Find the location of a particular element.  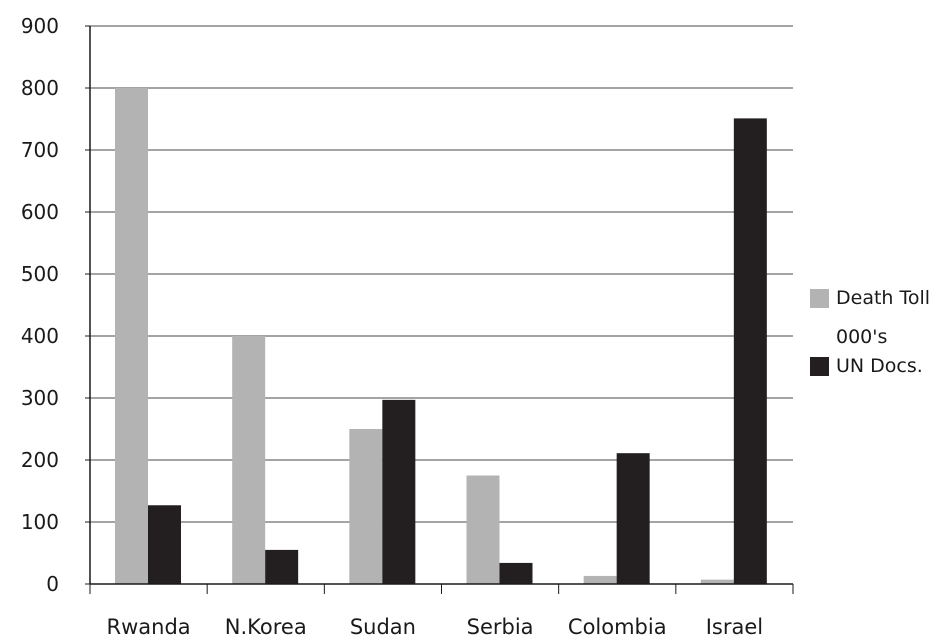

y-tick-label: 0 is located at coordinates (52, 584).